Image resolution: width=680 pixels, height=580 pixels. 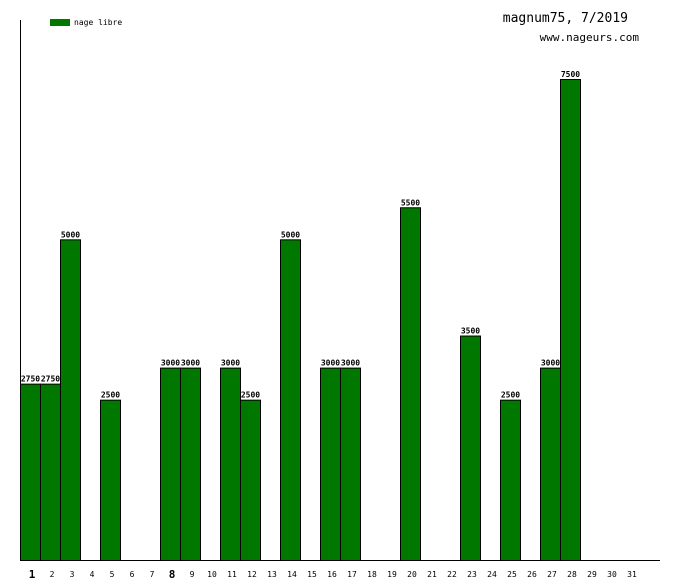 What do you see at coordinates (60, 22) in the screenshot?
I see `legend-swatch` at bounding box center [60, 22].